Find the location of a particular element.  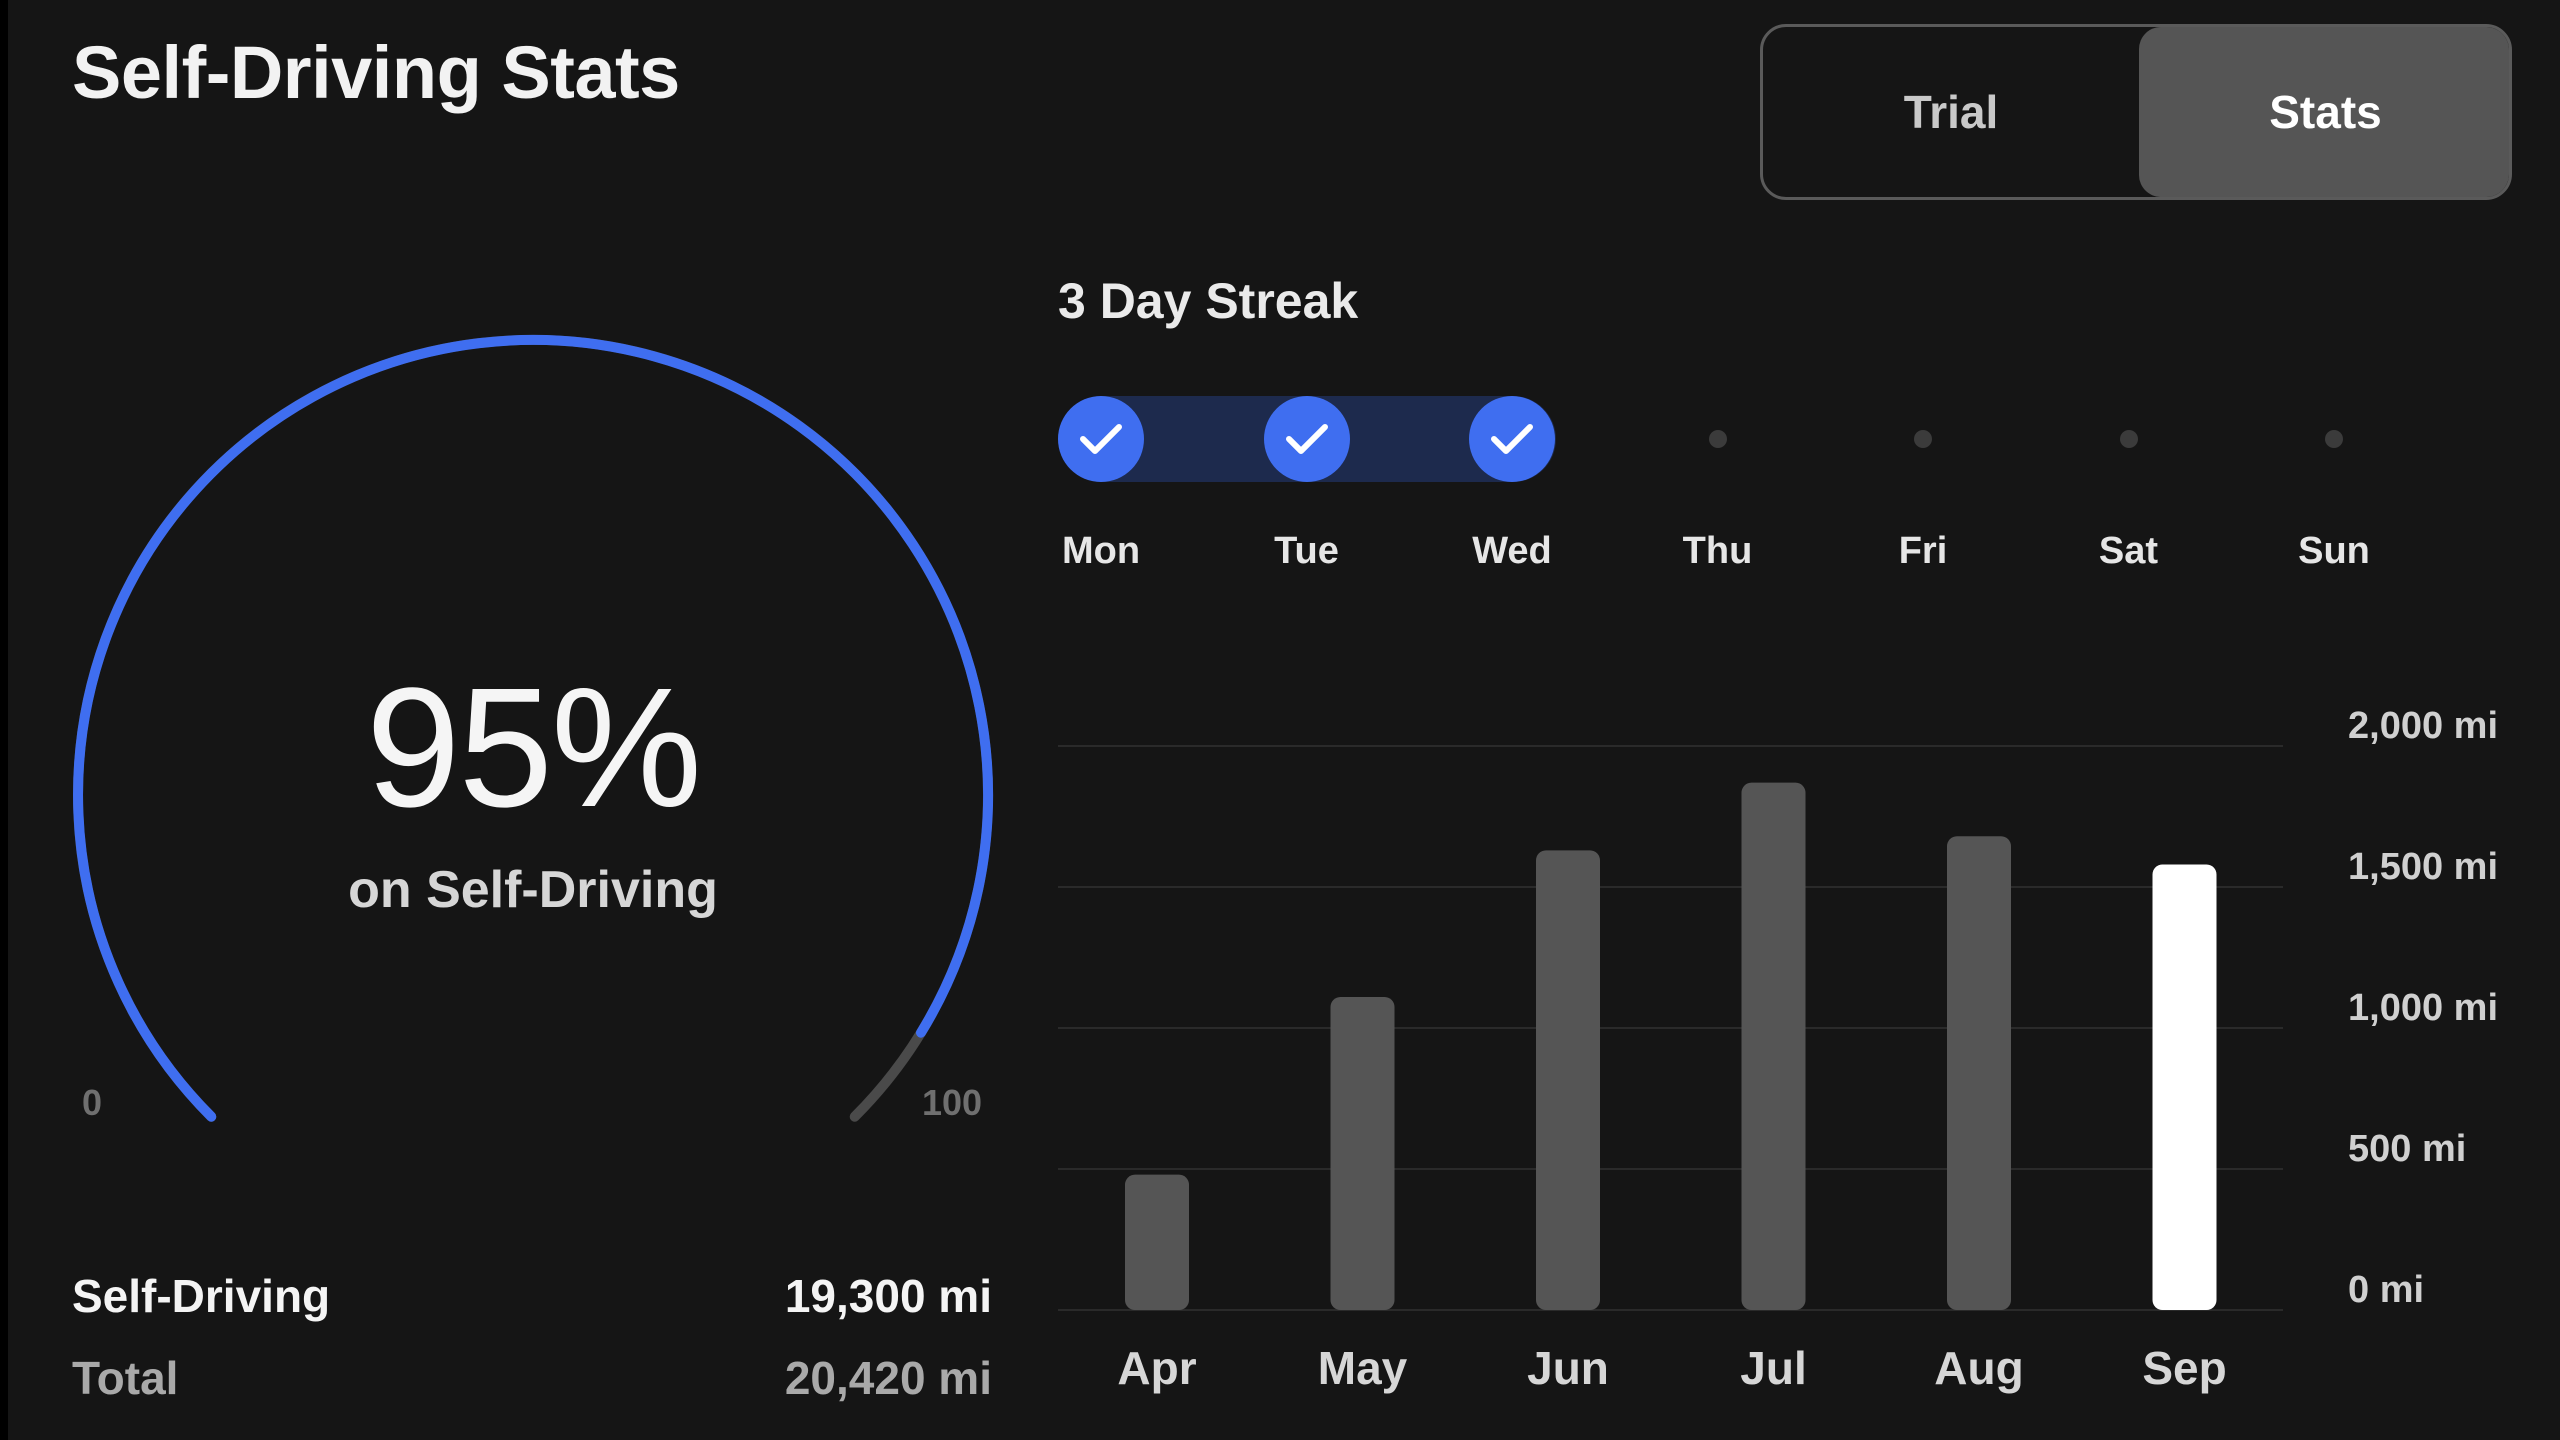

total-row: Total 20,420 mi is located at coordinates (532, 1378).